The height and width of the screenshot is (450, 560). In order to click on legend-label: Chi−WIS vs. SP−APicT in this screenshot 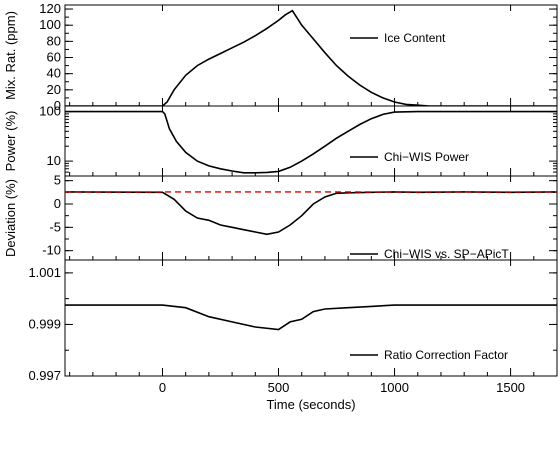, I will do `click(446, 254)`.